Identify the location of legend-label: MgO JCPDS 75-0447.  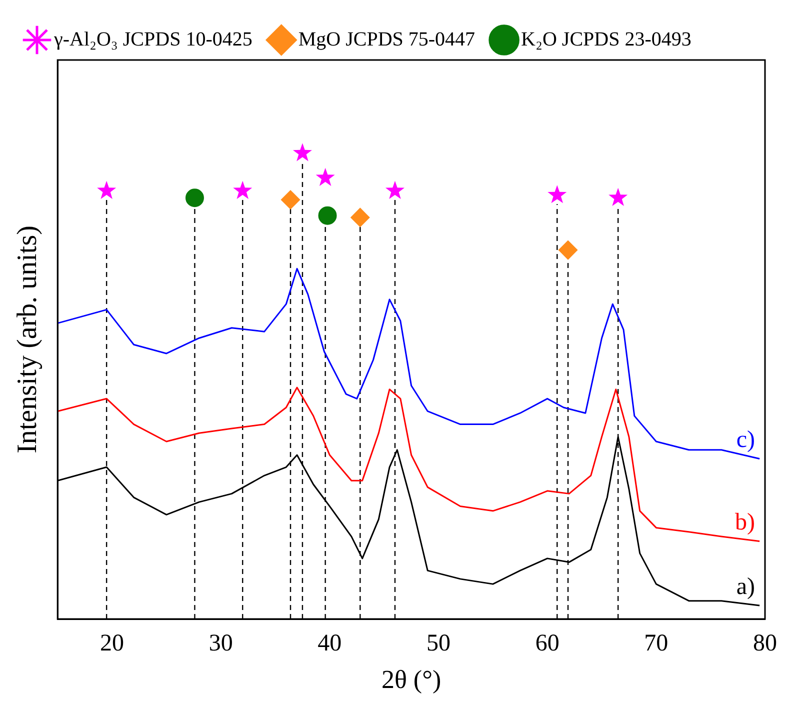
(387, 39).